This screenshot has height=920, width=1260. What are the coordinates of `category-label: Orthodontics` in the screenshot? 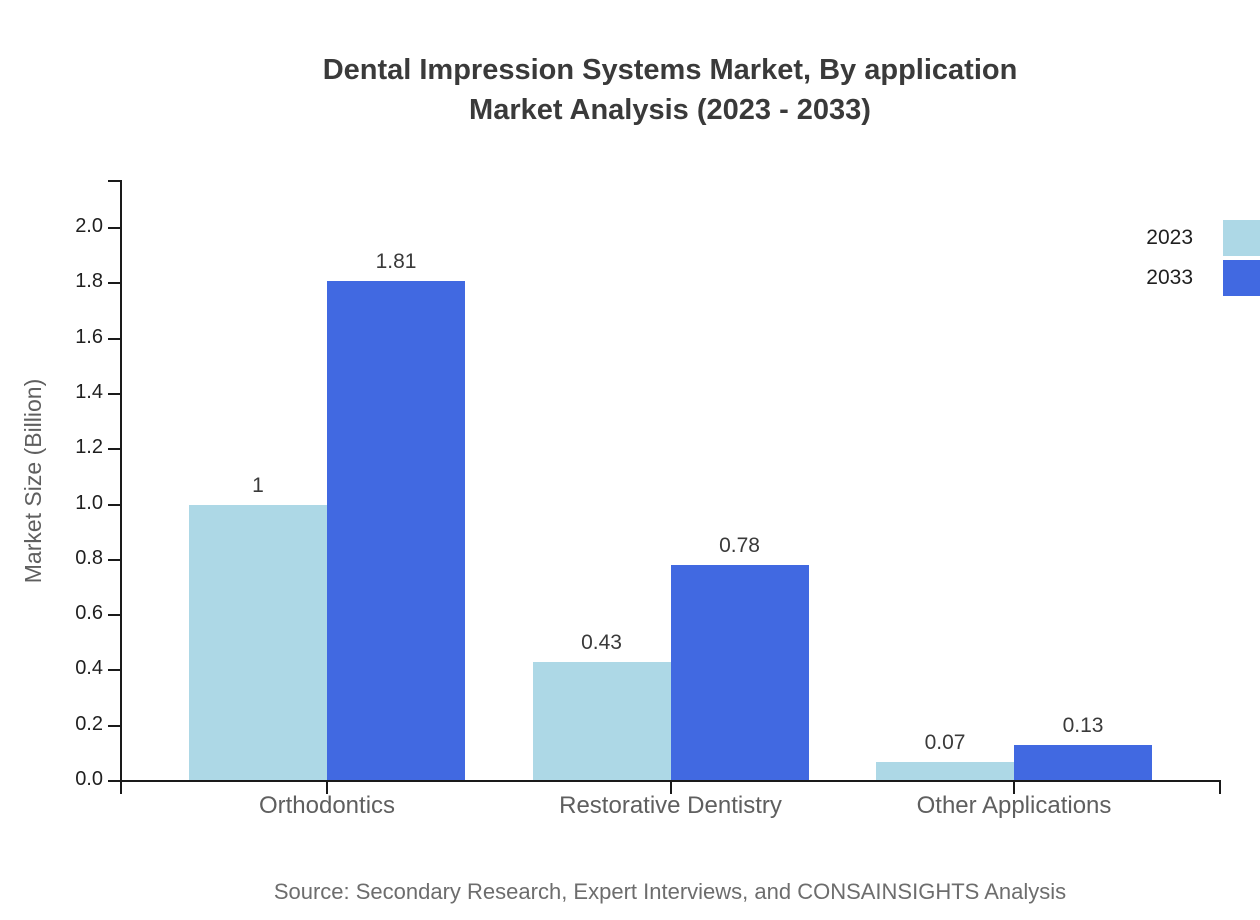 It's located at (327, 805).